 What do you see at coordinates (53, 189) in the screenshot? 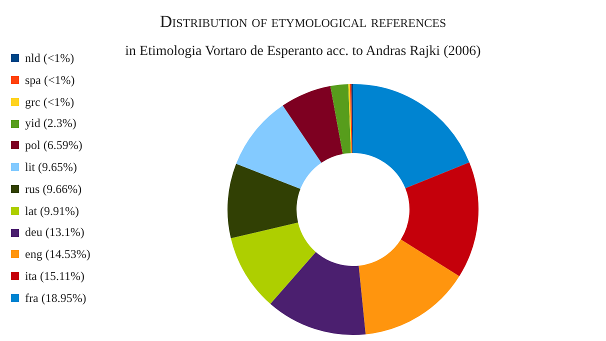
I see `legend-label: rus (9.66%)` at bounding box center [53, 189].